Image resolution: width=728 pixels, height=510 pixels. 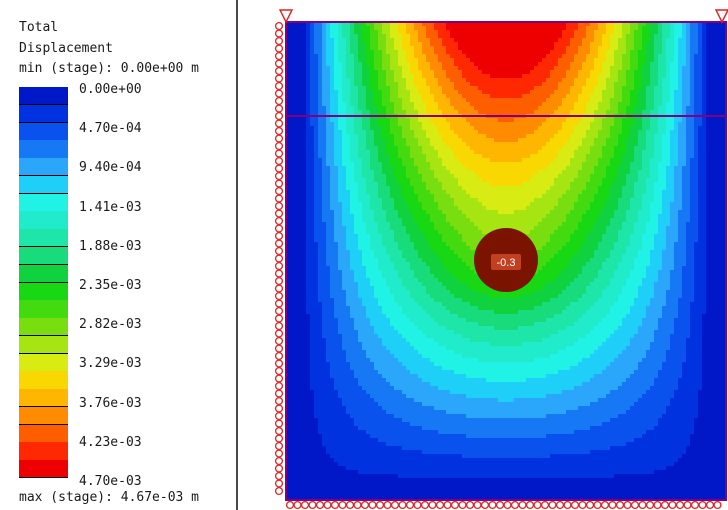 I want to click on point-label-box, so click(x=506, y=262).